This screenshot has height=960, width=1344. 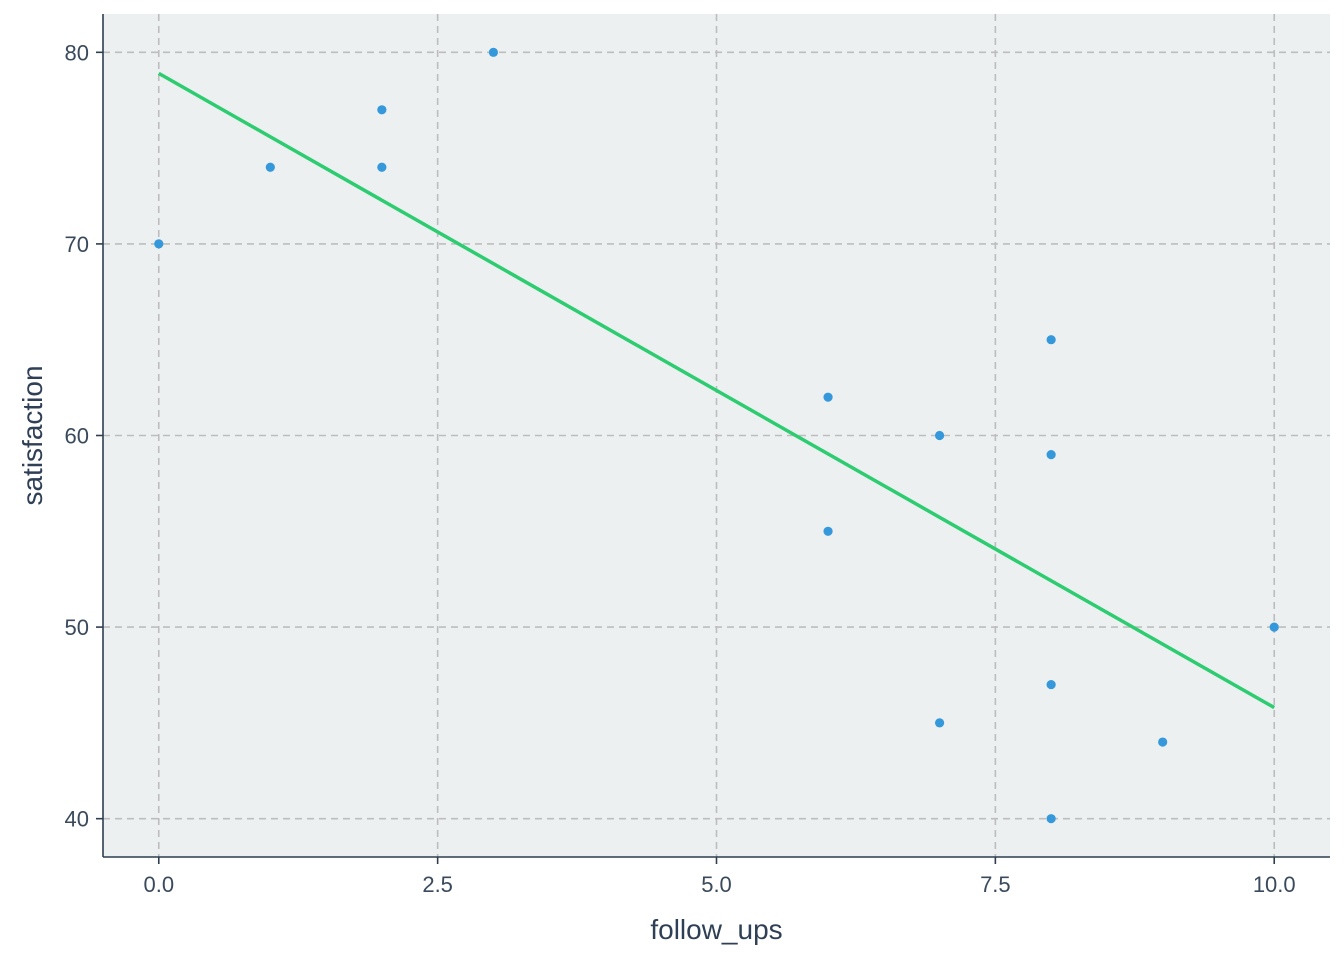 I want to click on x-tick-label-0: 0.0, so click(x=158, y=884).